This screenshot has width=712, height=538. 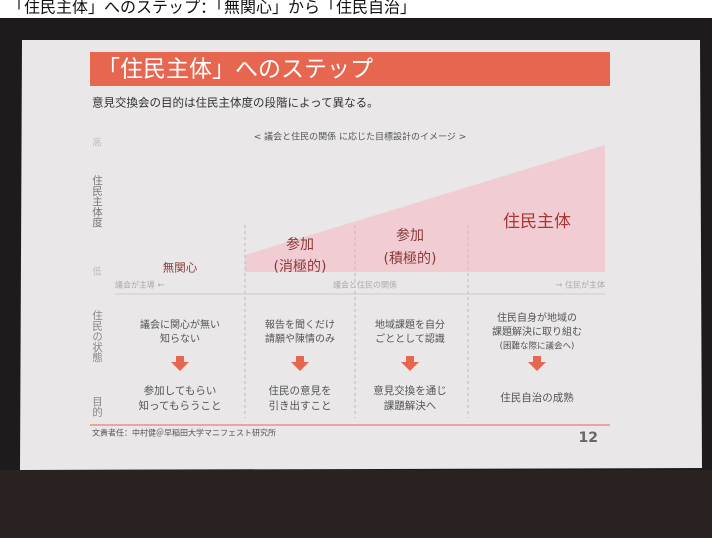 I want to click on purpose-label: 目的, so click(x=97, y=407).